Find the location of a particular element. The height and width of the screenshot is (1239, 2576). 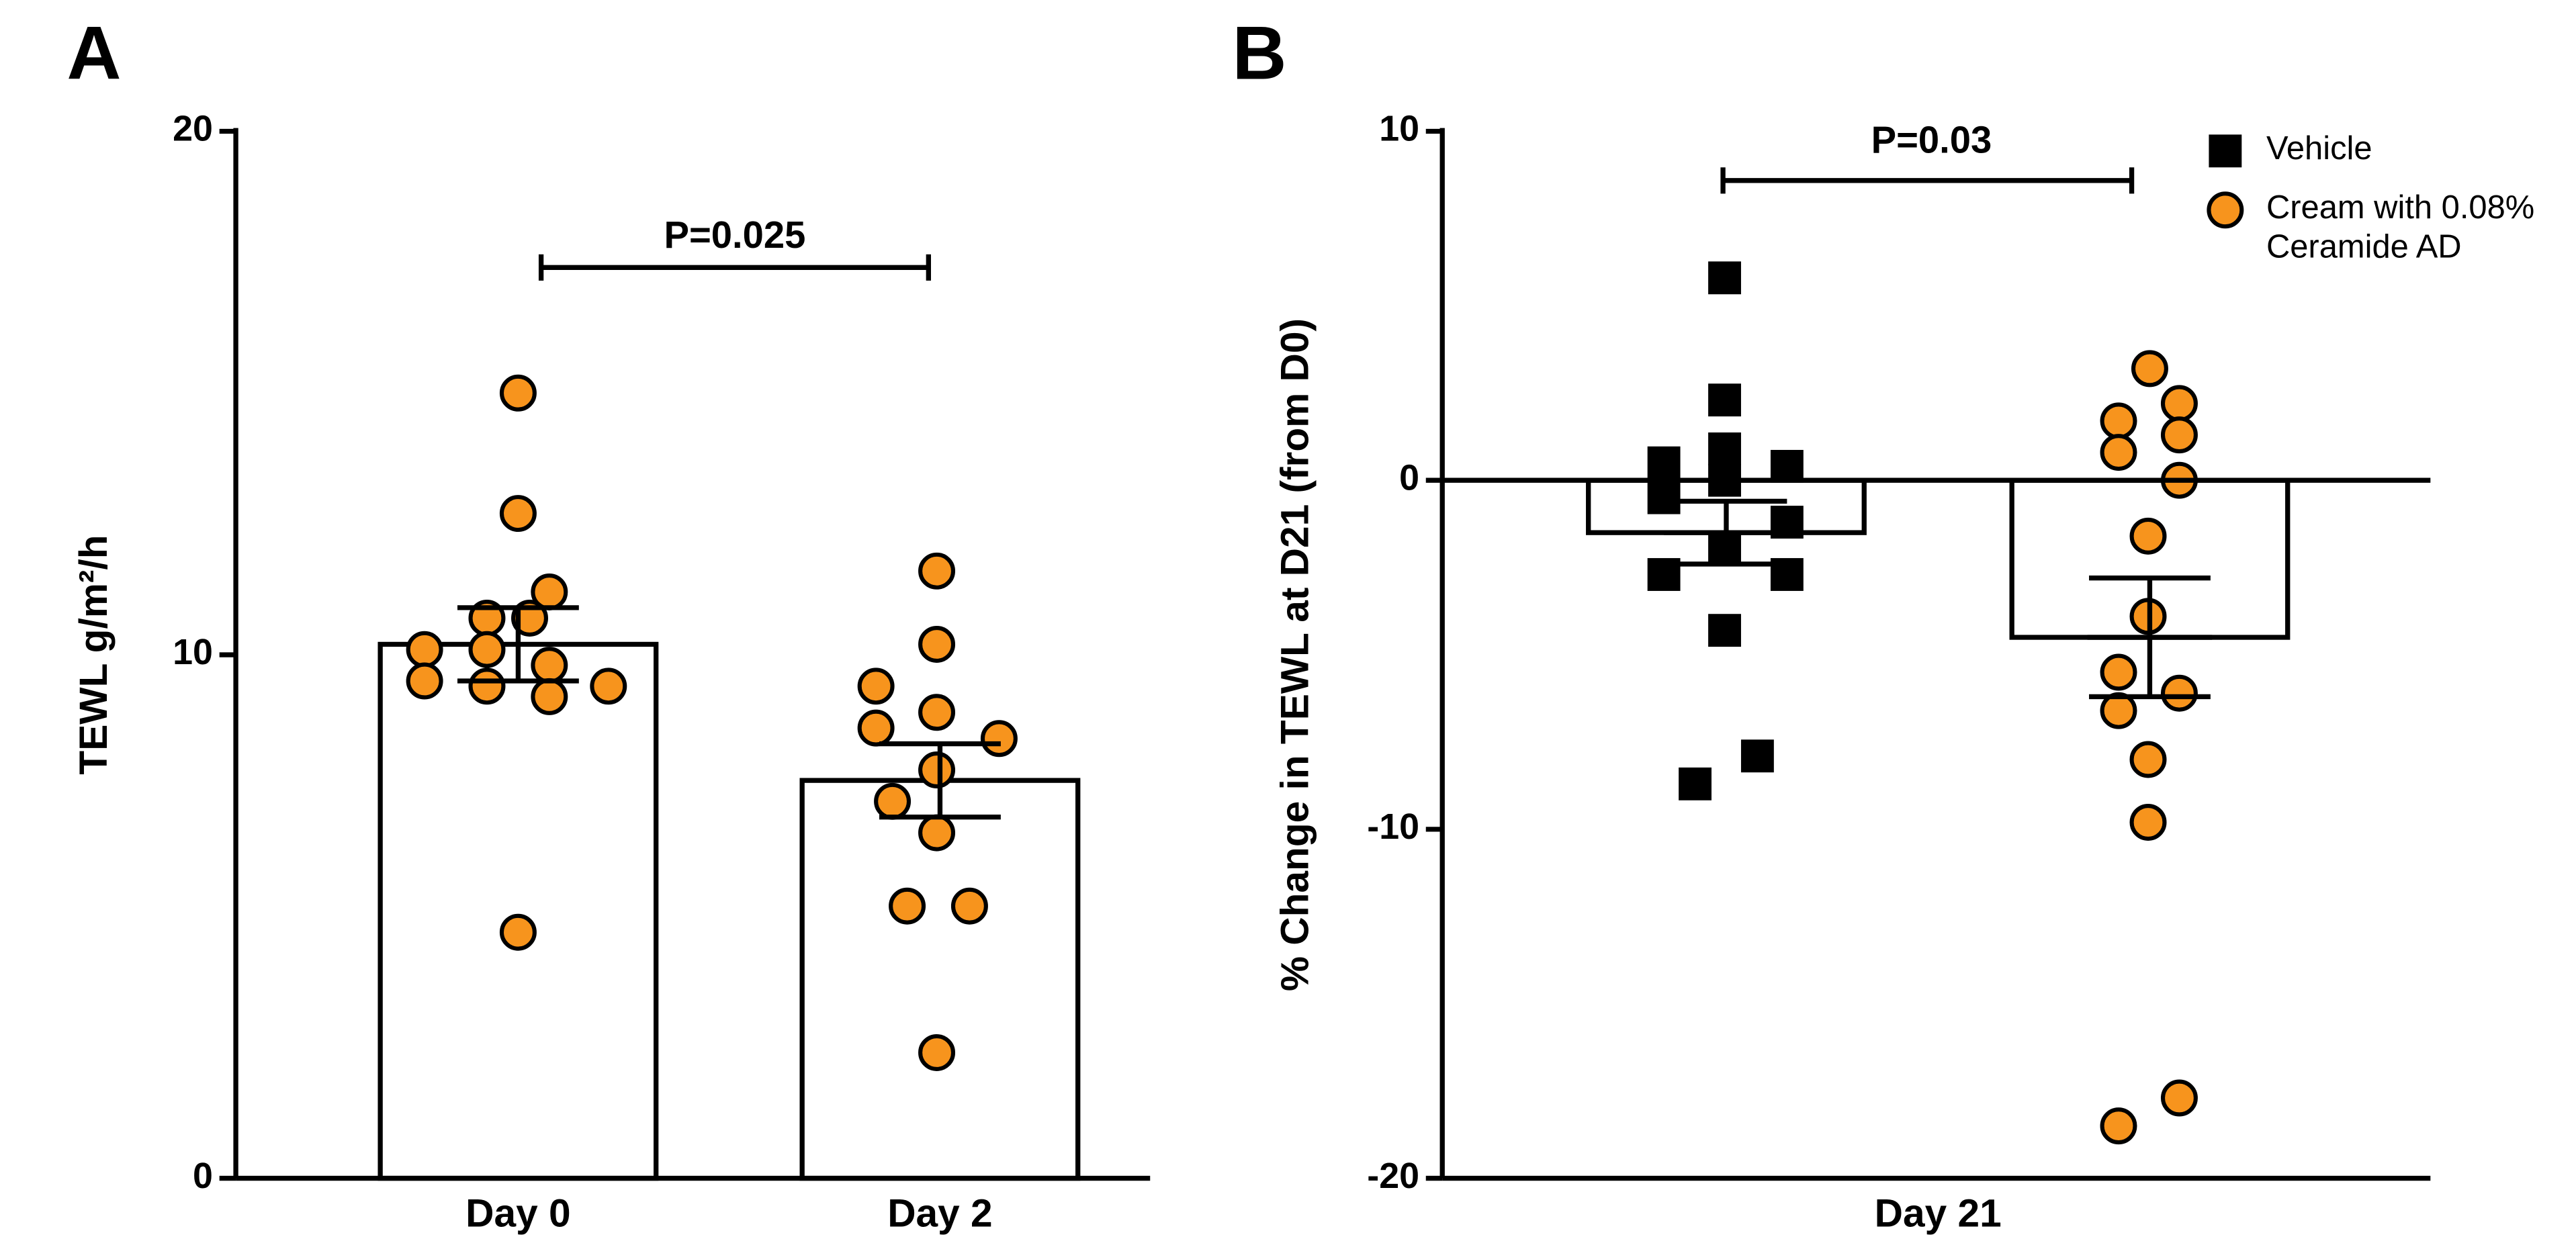

legend-entry: Cream with 0.08% Ceramide AD is located at coordinates (2400, 228).